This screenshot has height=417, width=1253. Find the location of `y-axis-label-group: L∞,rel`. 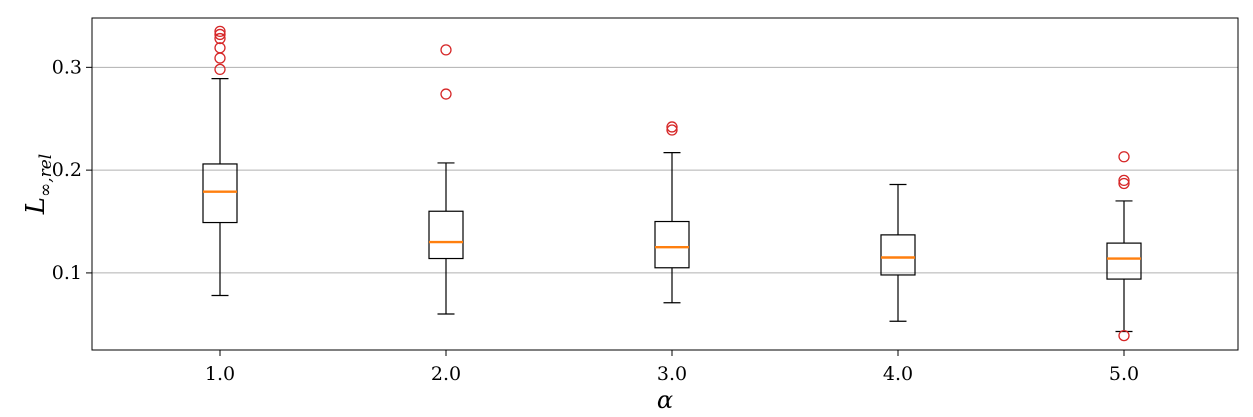

y-axis-label-group: L∞,rel is located at coordinates (38, 184).